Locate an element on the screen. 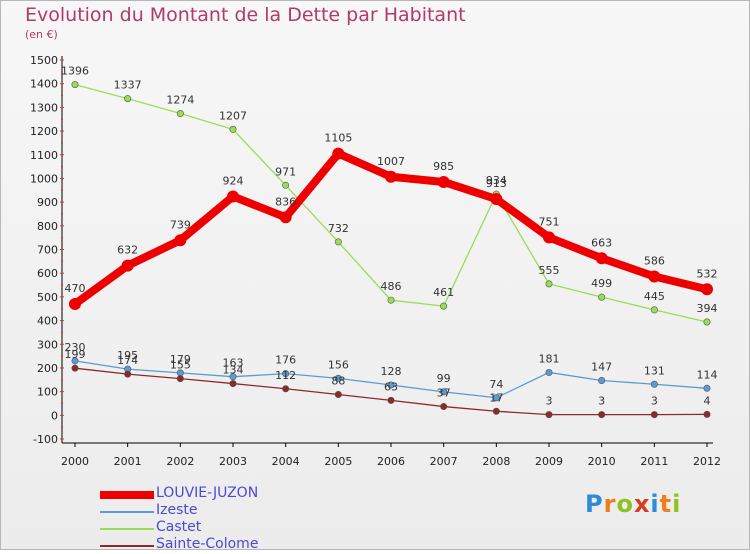 The height and width of the screenshot is (554, 750). x-tick-label: 2000 is located at coordinates (75, 461).